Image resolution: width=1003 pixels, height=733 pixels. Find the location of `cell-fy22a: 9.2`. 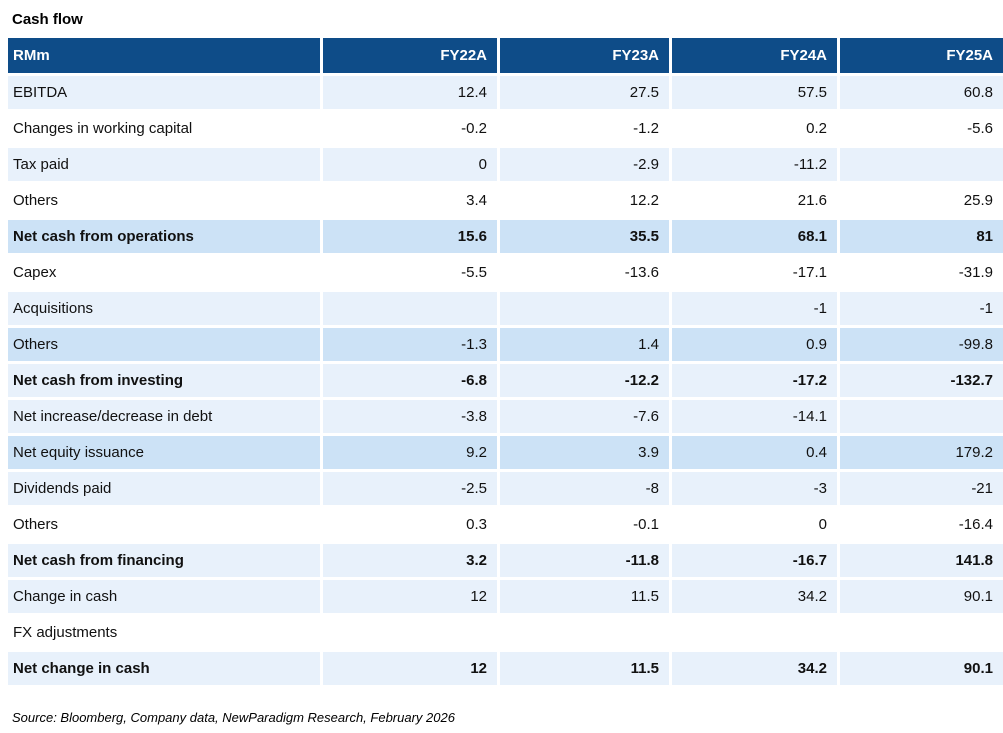

cell-fy22a: 9.2 is located at coordinates (411, 454).